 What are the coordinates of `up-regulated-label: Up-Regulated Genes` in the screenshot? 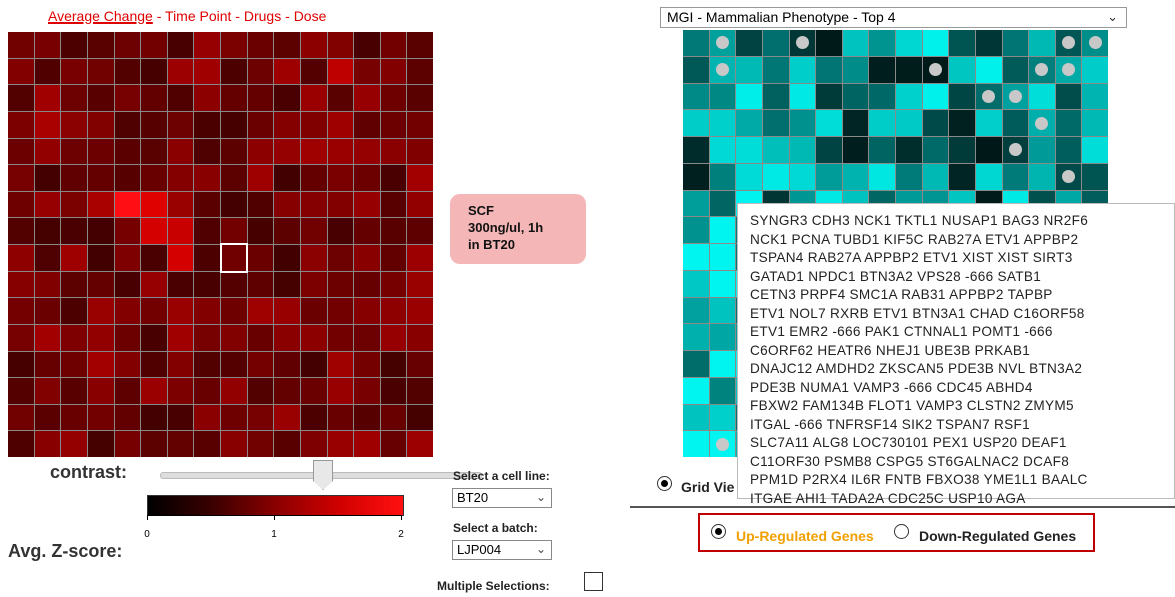 It's located at (805, 536).